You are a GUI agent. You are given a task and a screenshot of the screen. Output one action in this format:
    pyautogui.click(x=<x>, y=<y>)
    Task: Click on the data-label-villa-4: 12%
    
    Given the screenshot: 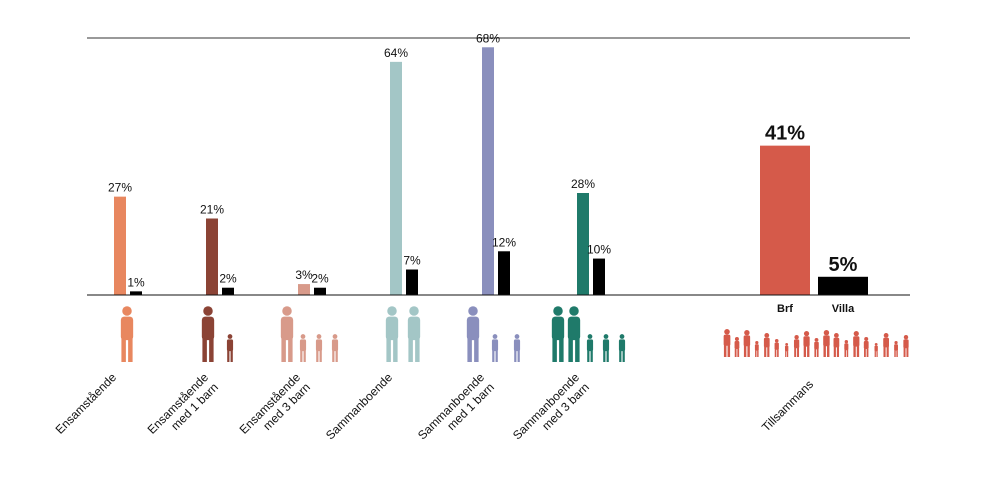 What is the action you would take?
    pyautogui.click(x=504, y=242)
    